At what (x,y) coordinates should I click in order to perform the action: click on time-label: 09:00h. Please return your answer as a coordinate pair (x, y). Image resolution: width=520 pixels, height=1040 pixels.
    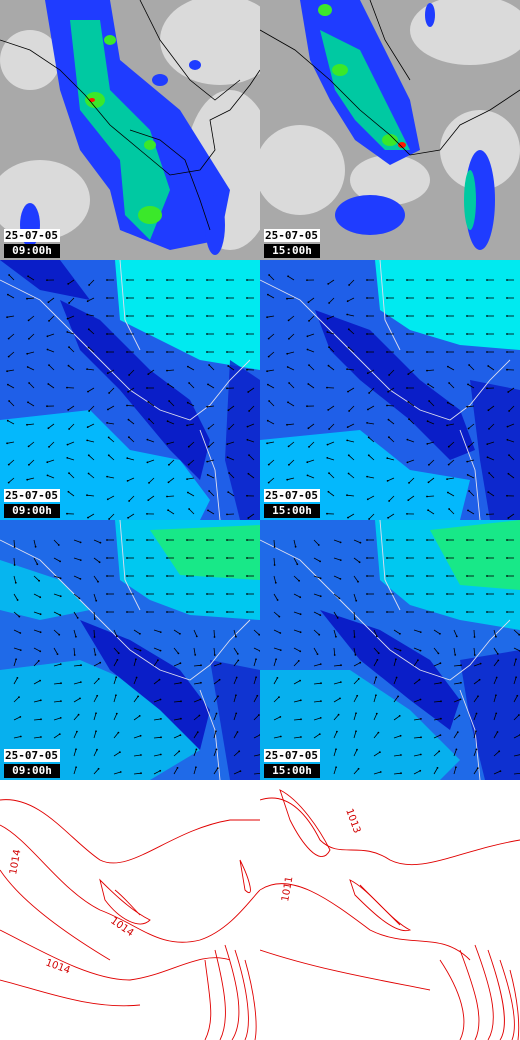
    Looking at the image, I should click on (32, 511).